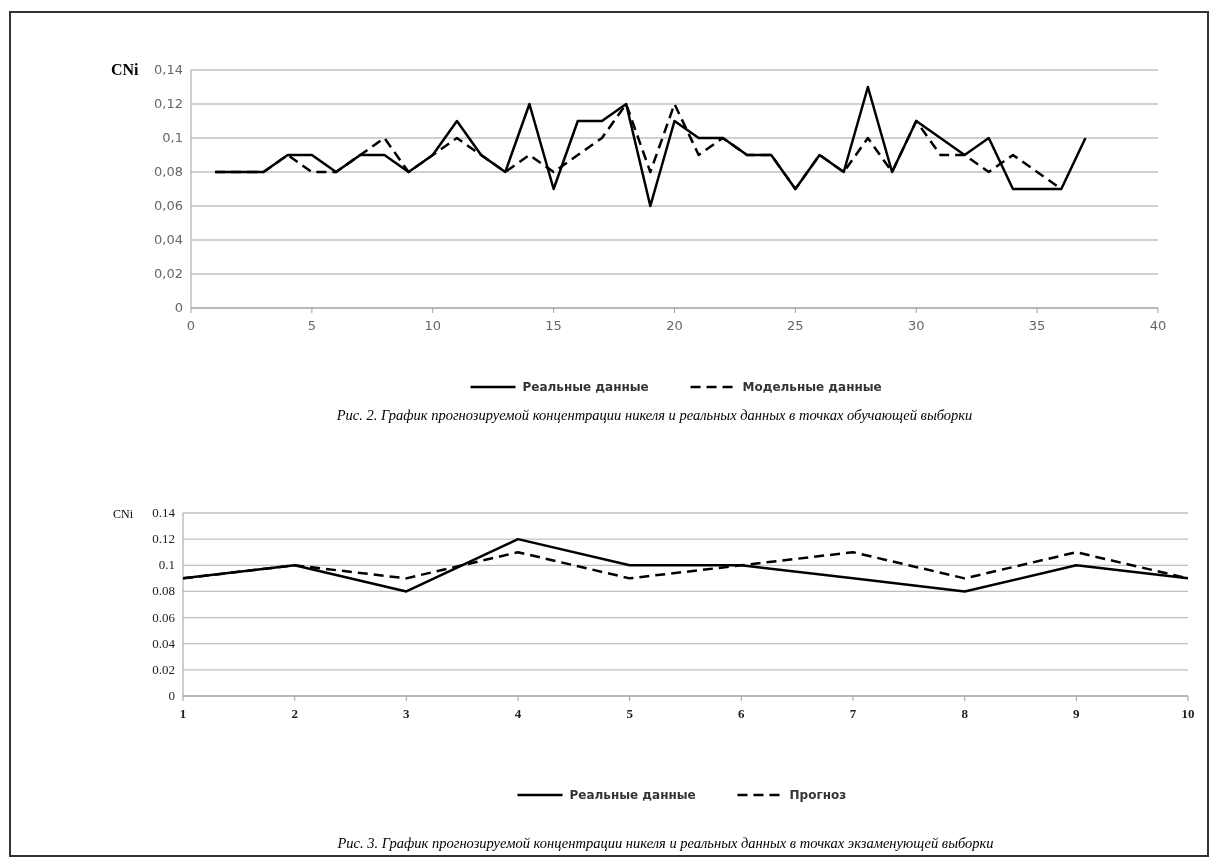  I want to click on x-tick-label: 35, so click(1037, 325).